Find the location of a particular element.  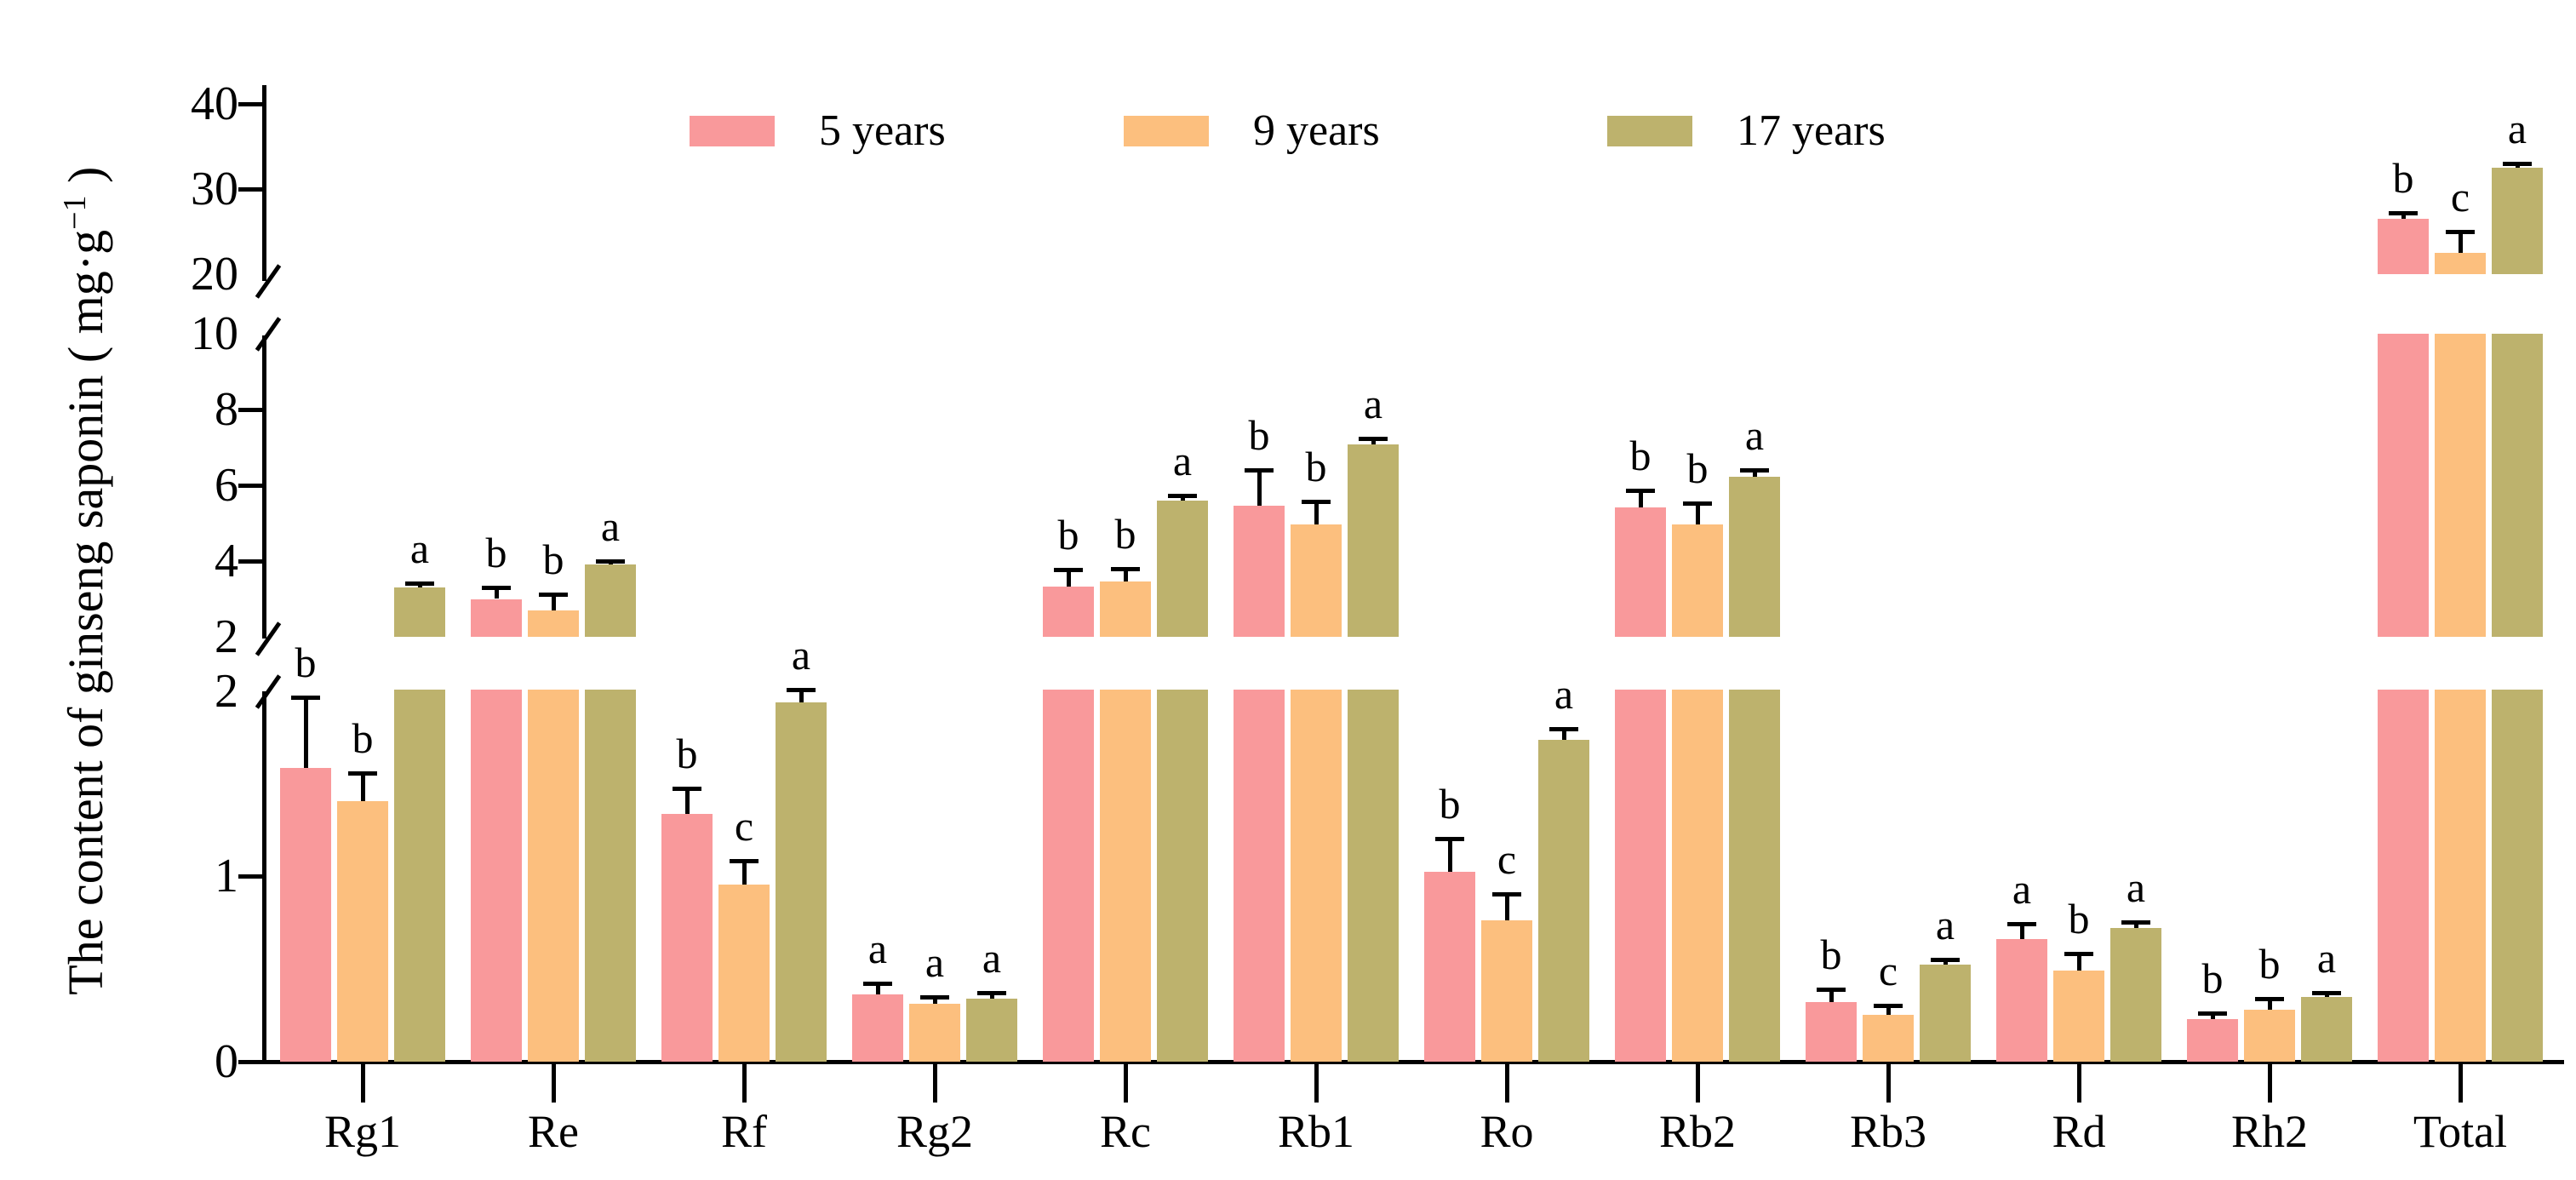

legend-item-9-years: 9 years is located at coordinates (1252, 131).